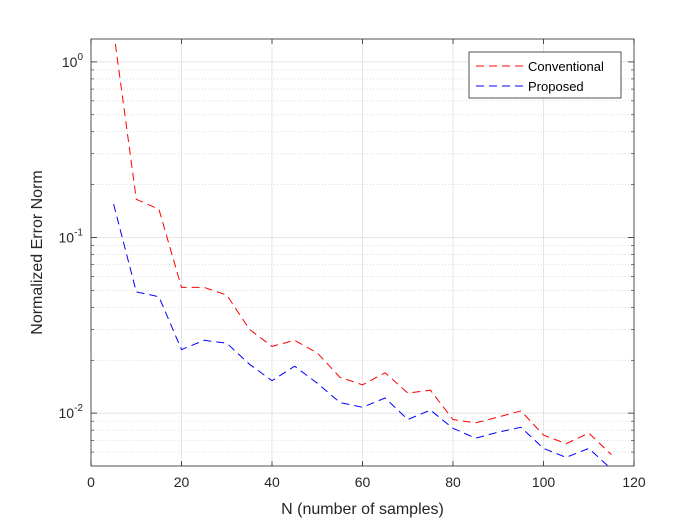  What do you see at coordinates (362, 509) in the screenshot?
I see `x-axis-label: N (number of samples)` at bounding box center [362, 509].